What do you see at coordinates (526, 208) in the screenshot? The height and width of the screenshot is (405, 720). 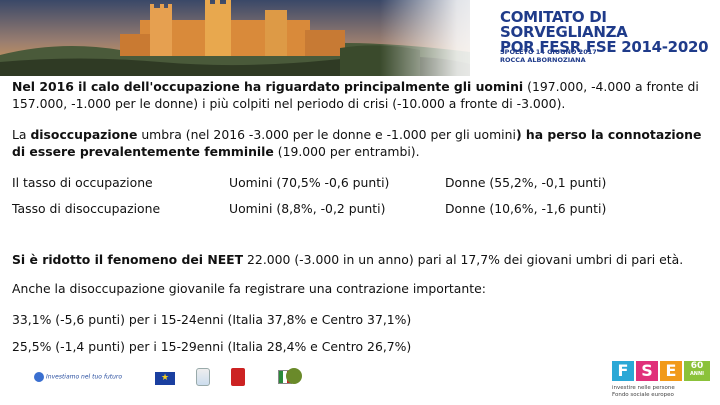 I see `rate-donne: Donne (10,6%, -1,6 punti)` at bounding box center [526, 208].